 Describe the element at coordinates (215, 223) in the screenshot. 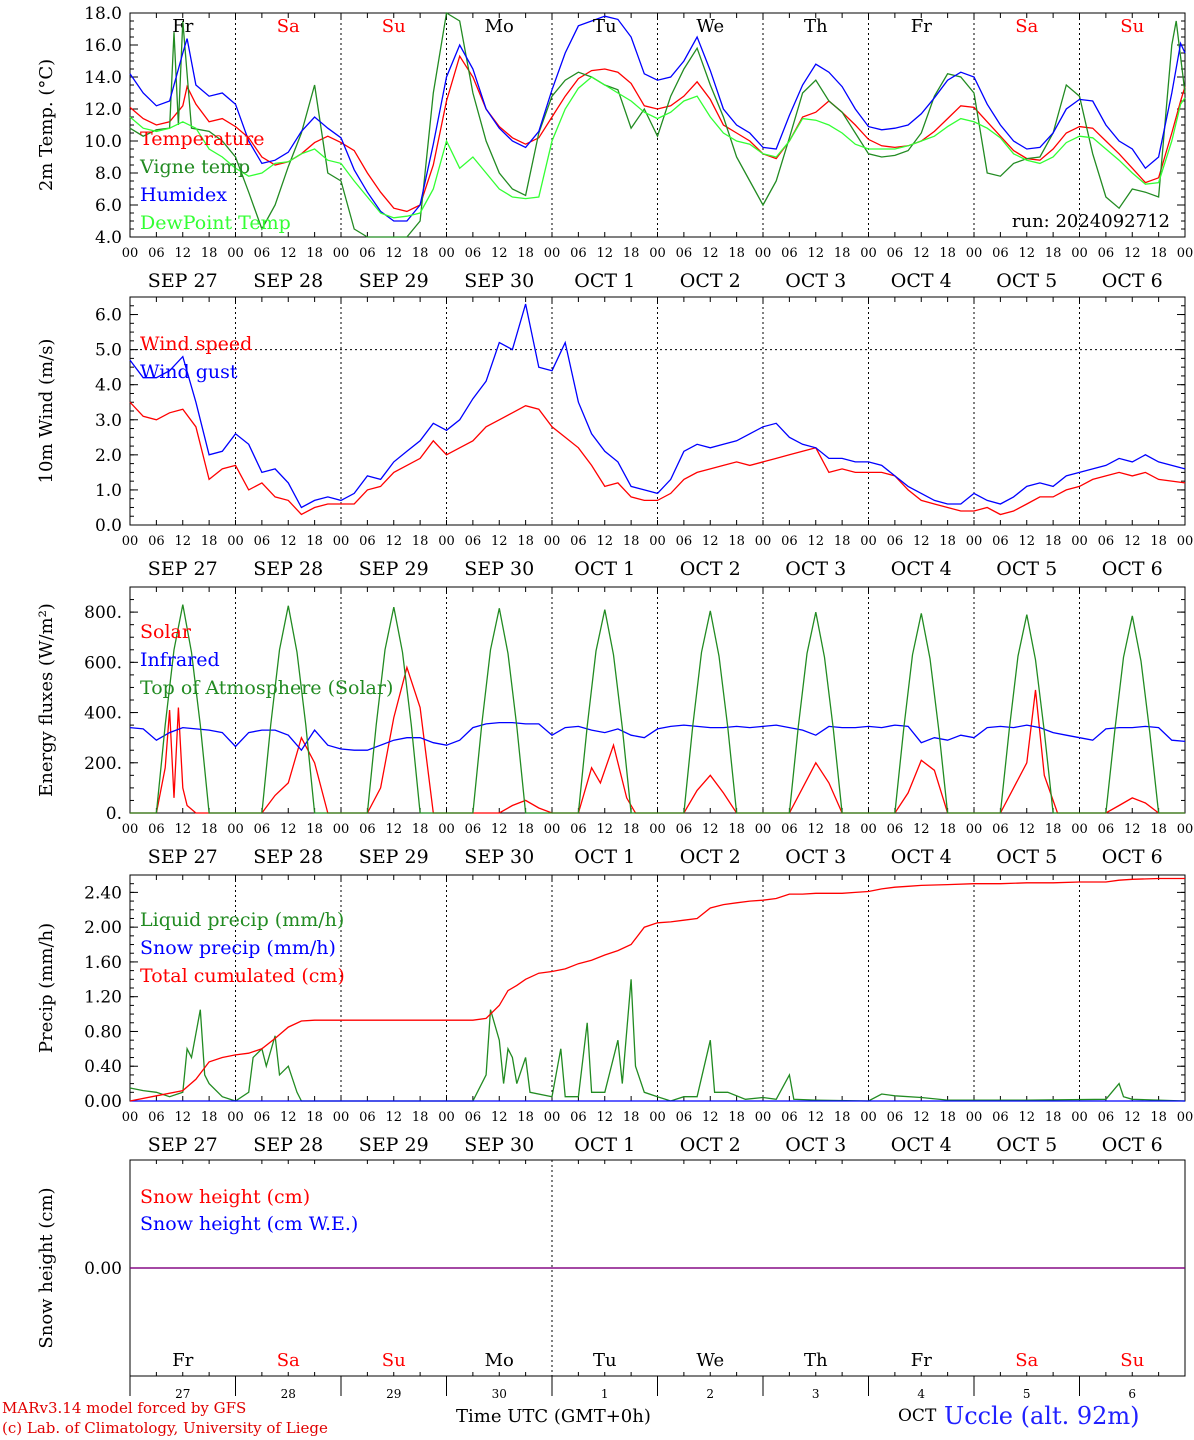

I see `legend-entry: DewPoint Temp` at that location.